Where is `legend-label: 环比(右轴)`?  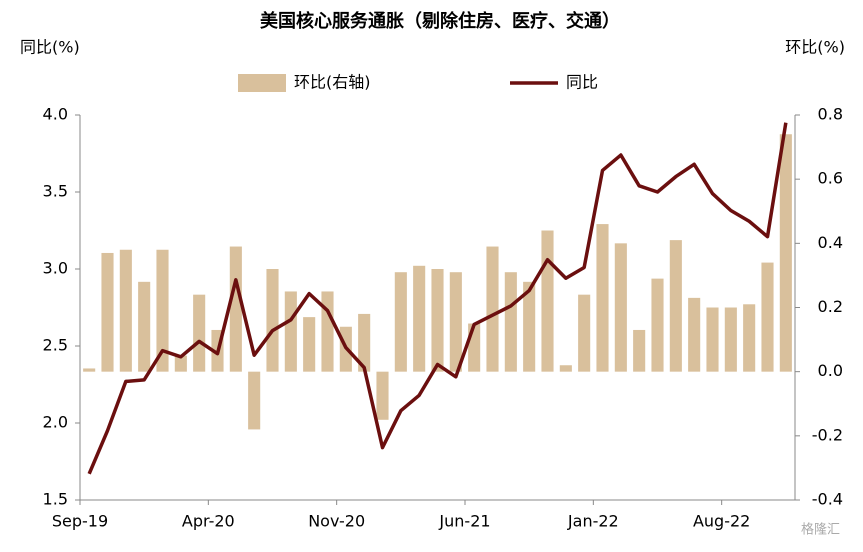
legend-label: 环比(右轴) is located at coordinates (332, 82).